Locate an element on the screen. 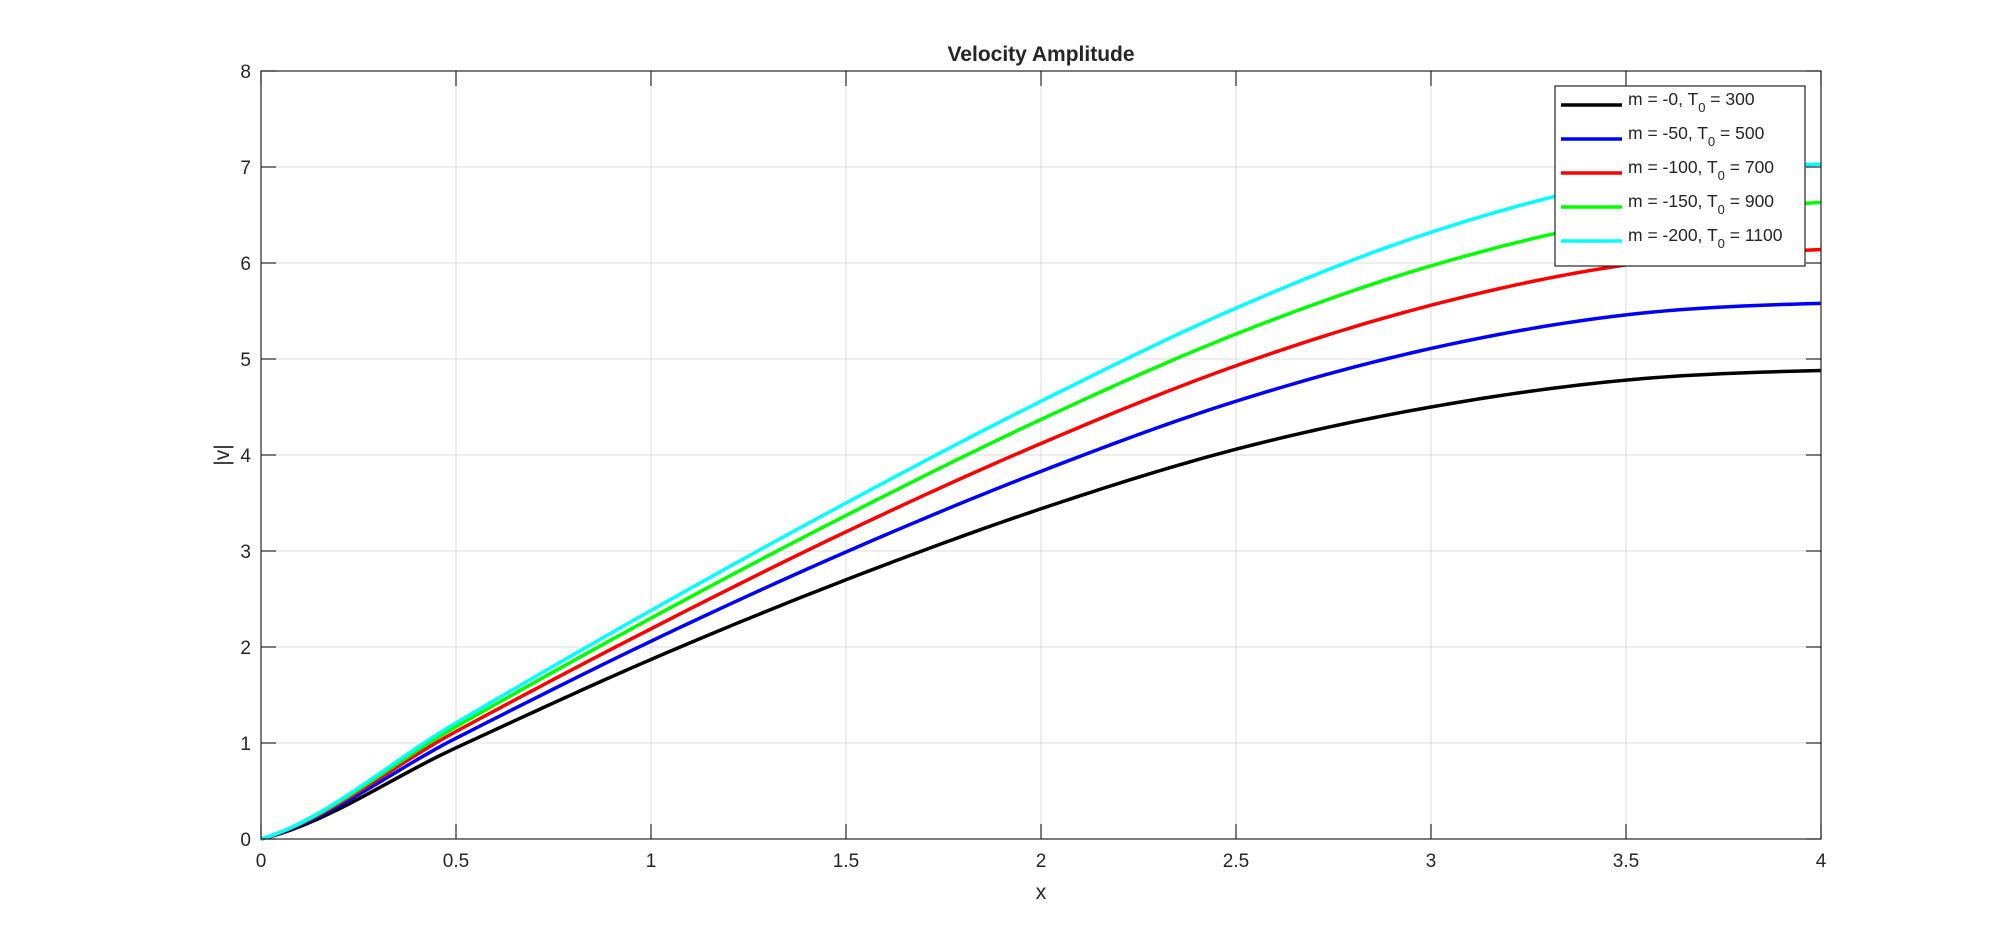 This screenshot has height=936, width=2000. legend-label-main: m = -150, T is located at coordinates (1673, 201).